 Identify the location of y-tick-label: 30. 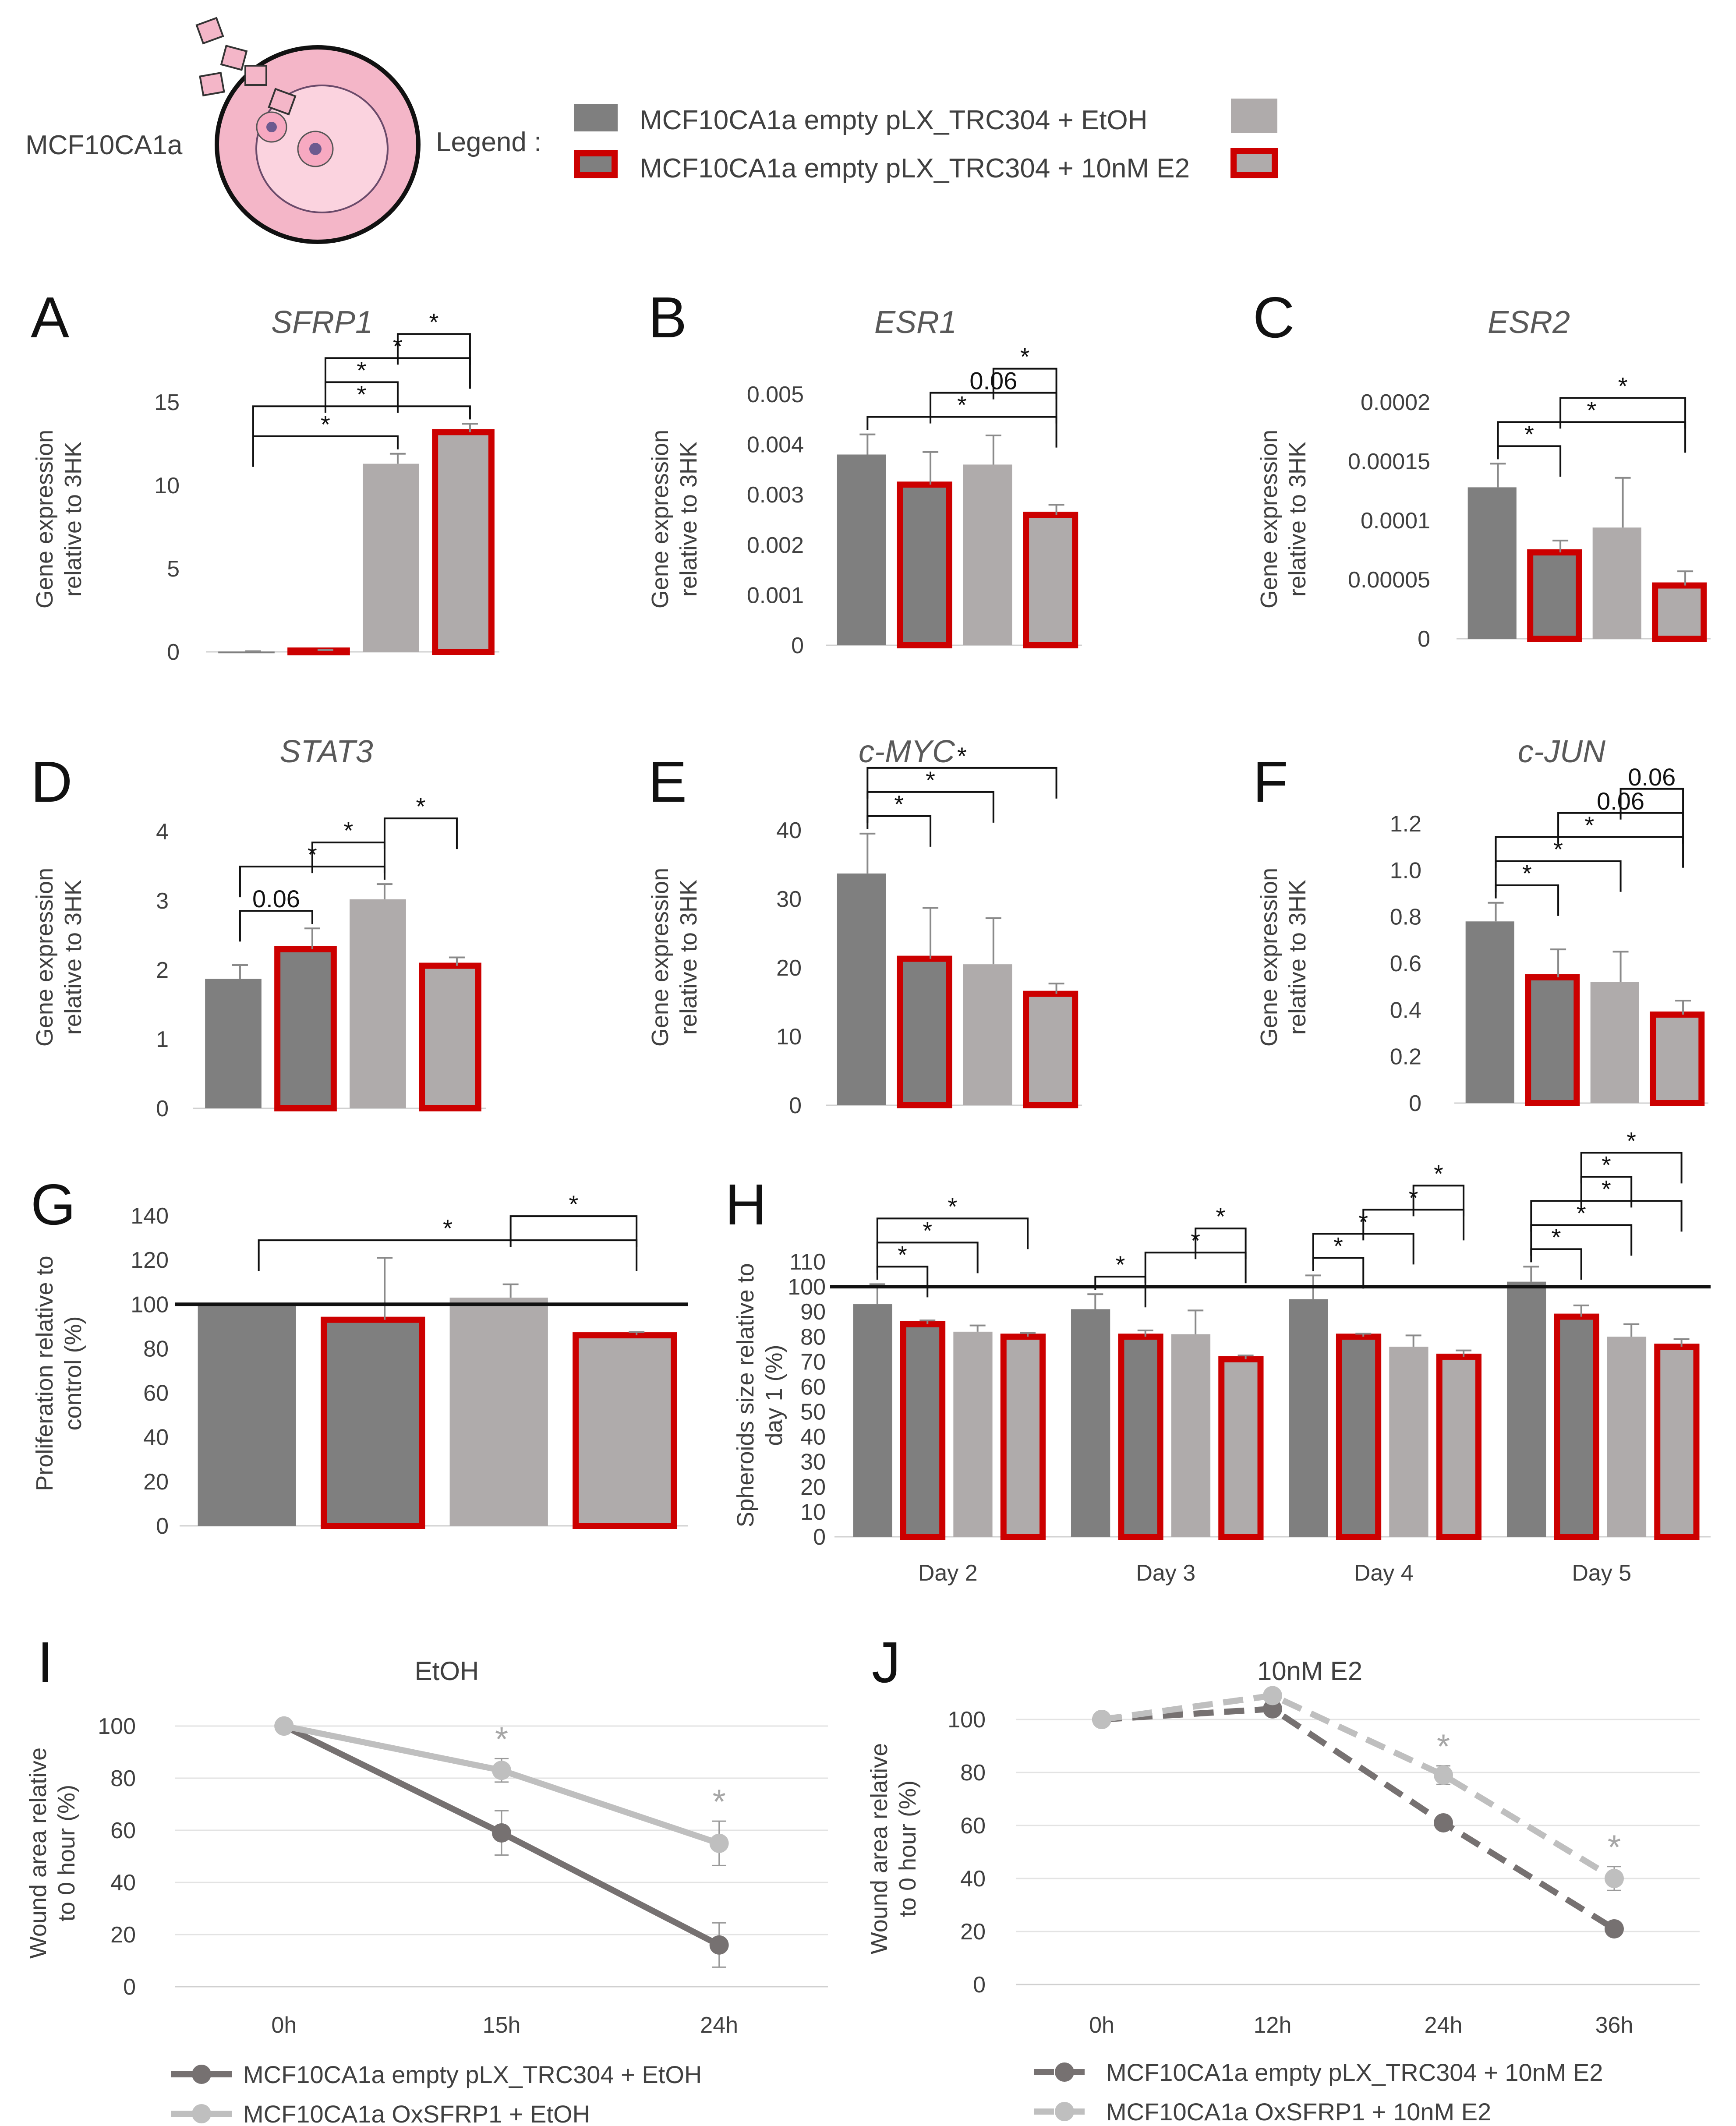
(789, 899).